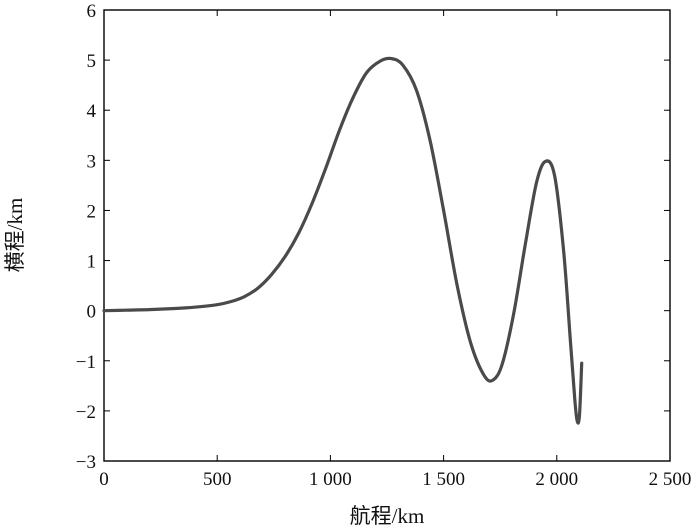 This screenshot has height=528, width=700. What do you see at coordinates (92, 312) in the screenshot?
I see `y-tick-label: 0` at bounding box center [92, 312].